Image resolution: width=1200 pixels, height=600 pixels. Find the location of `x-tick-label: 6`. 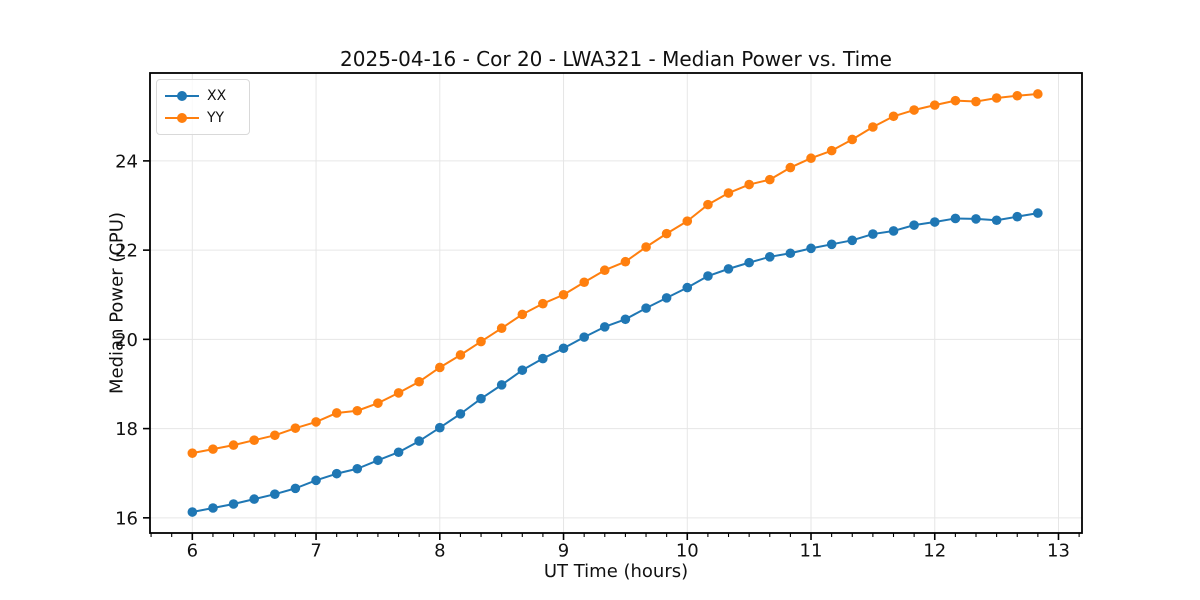

x-tick-label: 6 is located at coordinates (192, 551).